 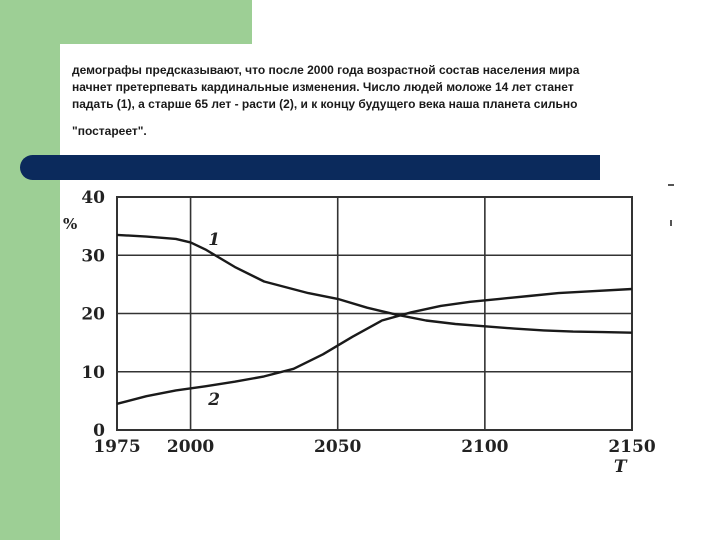 What do you see at coordinates (93, 198) in the screenshot?
I see `y-tick-label: 40` at bounding box center [93, 198].